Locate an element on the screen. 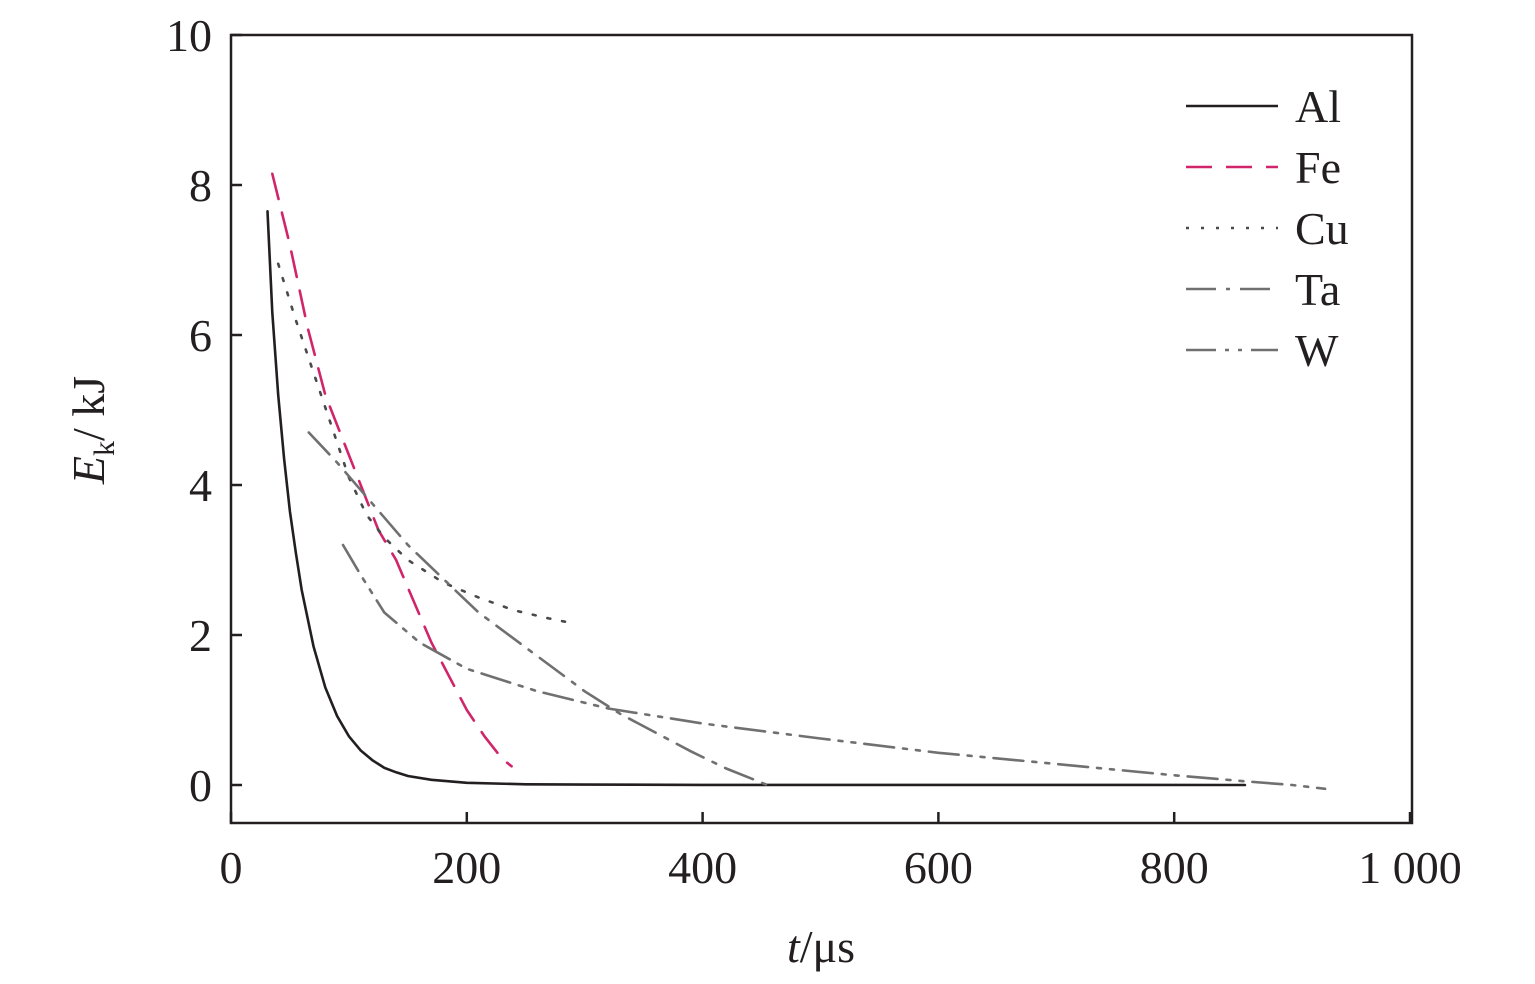 Image resolution: width=1535 pixels, height=984 pixels. y-axis-unit: / kJ is located at coordinates (88, 408).